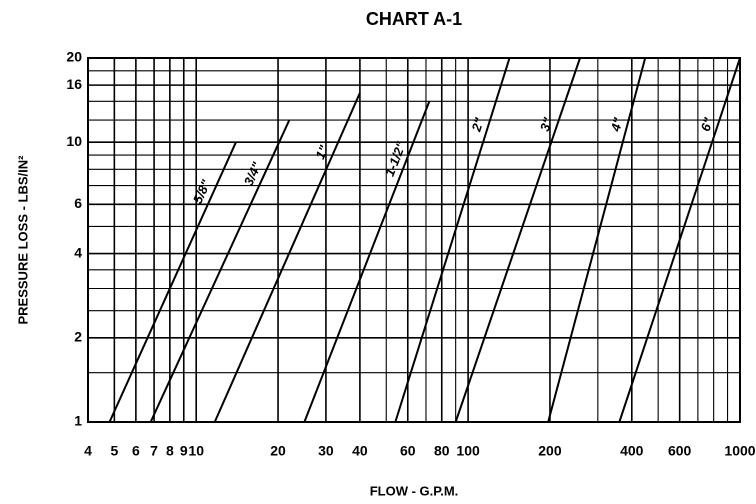 Image resolution: width=756 pixels, height=504 pixels. What do you see at coordinates (202, 191) in the screenshot?
I see `series-label: 5/8"` at bounding box center [202, 191].